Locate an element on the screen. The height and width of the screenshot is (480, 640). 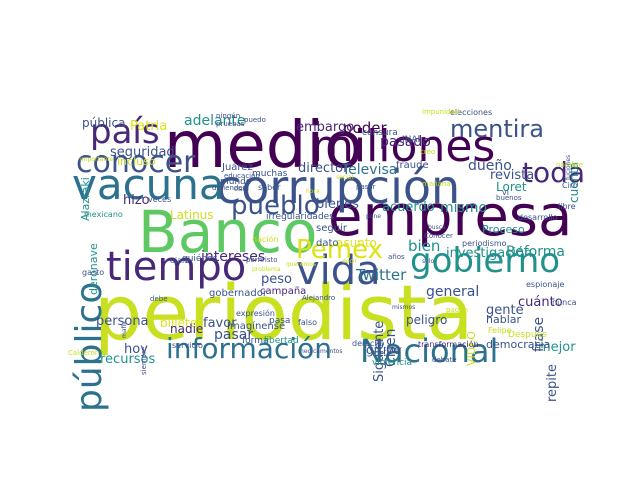
word-nombre: nombre is located at coordinates (570, 165).